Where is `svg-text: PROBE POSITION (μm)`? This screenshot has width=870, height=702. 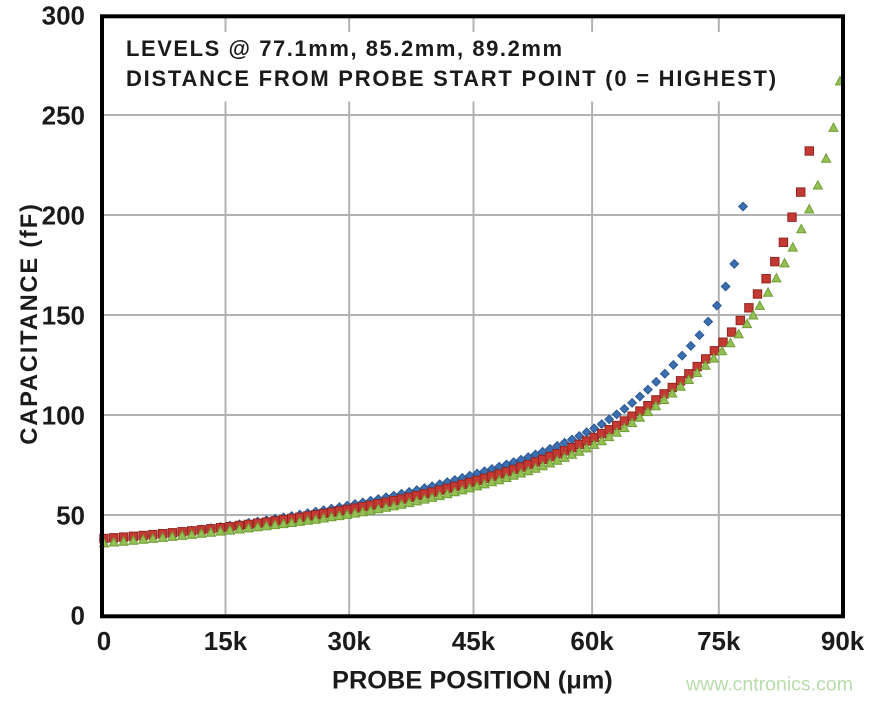
svg-text: PROBE POSITION (μm) is located at coordinates (472, 681).